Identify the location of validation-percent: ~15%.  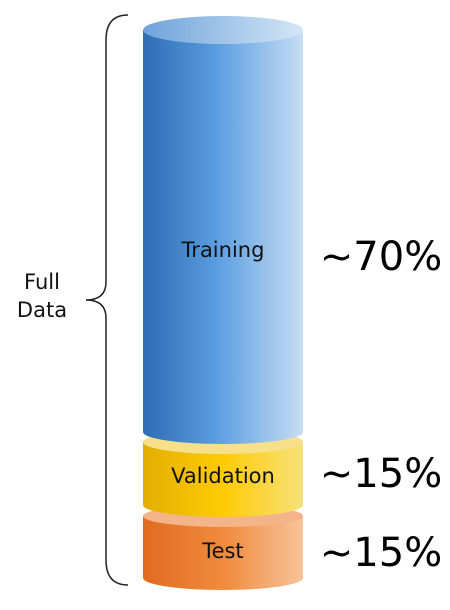
(381, 474).